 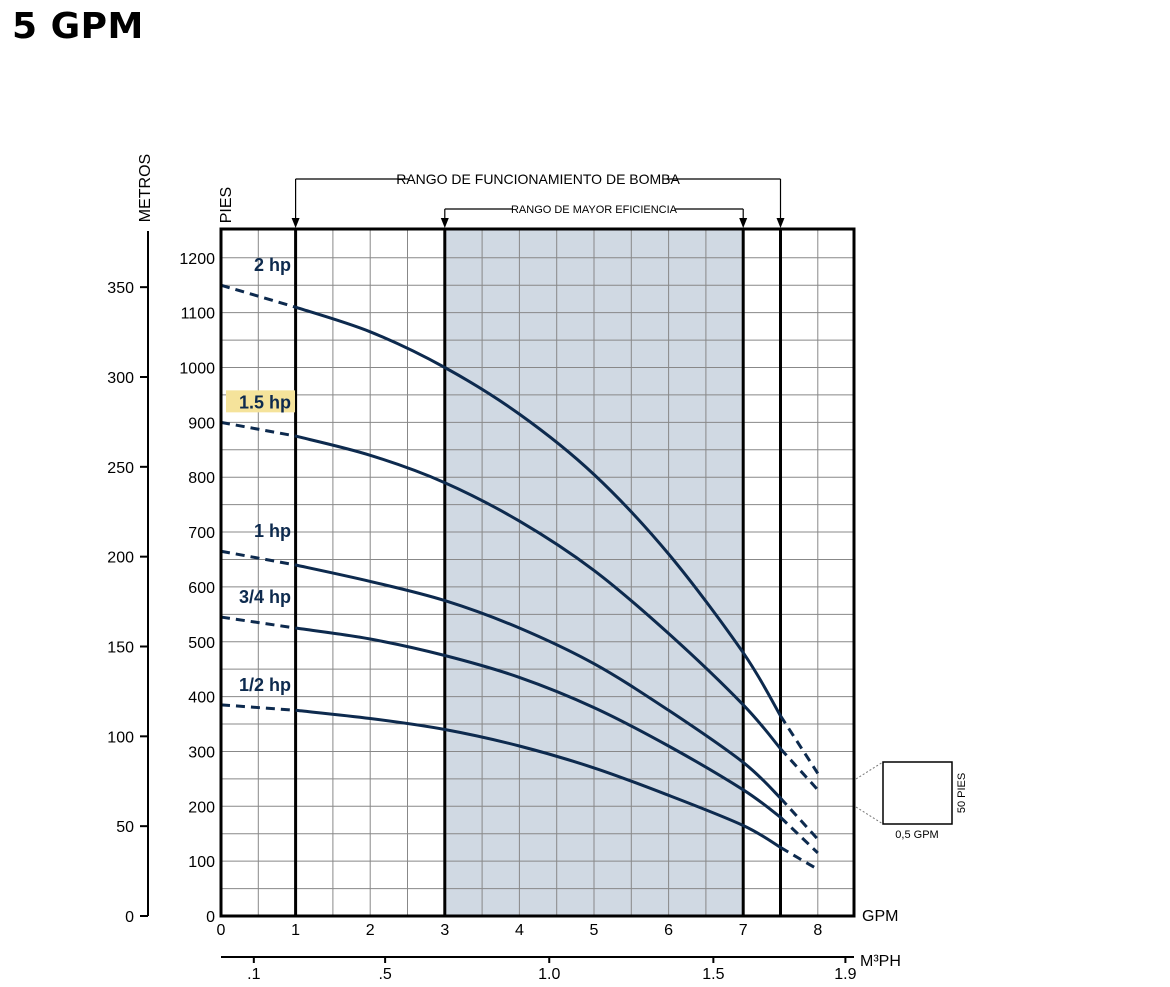 What do you see at coordinates (549, 974) in the screenshot?
I see `x-tick-m3ph: 1.0` at bounding box center [549, 974].